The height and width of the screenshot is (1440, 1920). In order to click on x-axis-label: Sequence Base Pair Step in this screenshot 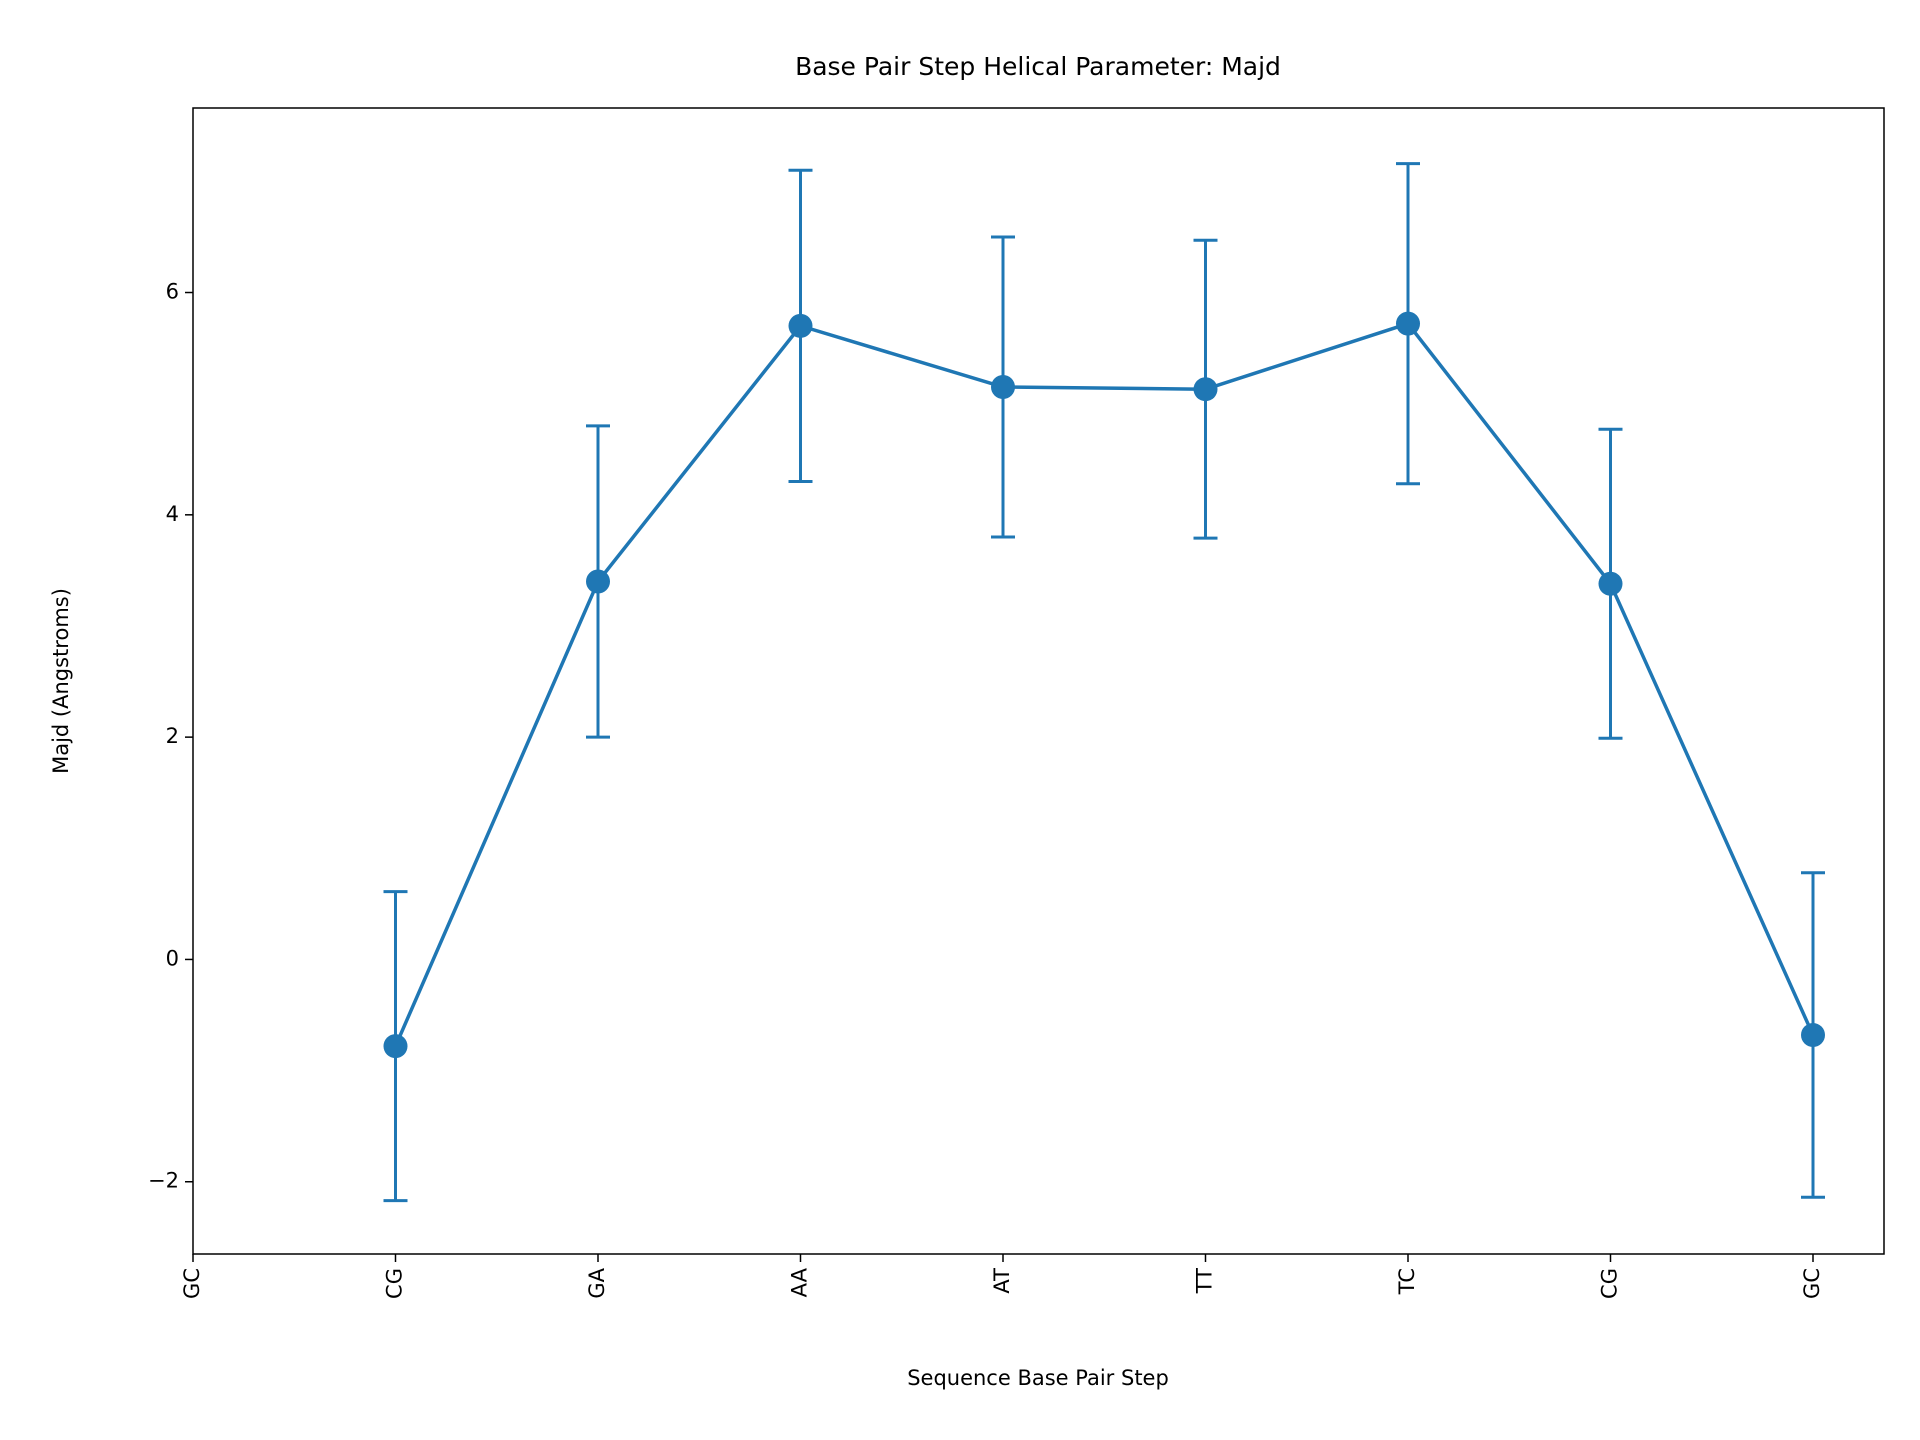, I will do `click(1038, 1378)`.